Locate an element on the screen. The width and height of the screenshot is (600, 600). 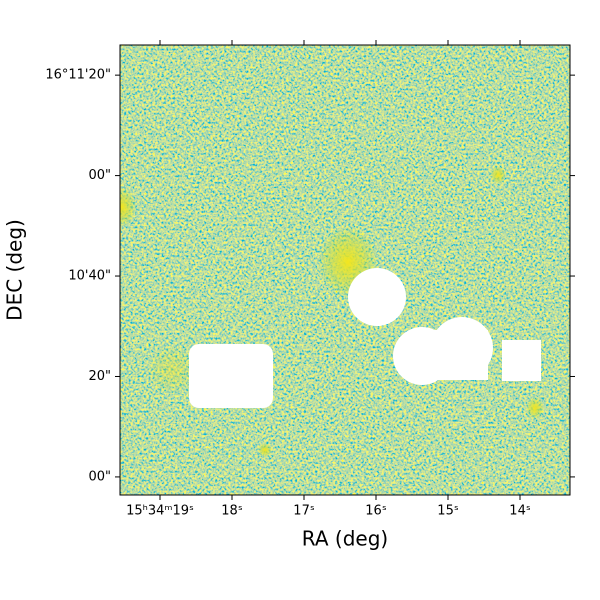
x-axis-label: RA (deg) is located at coordinates (345, 539).